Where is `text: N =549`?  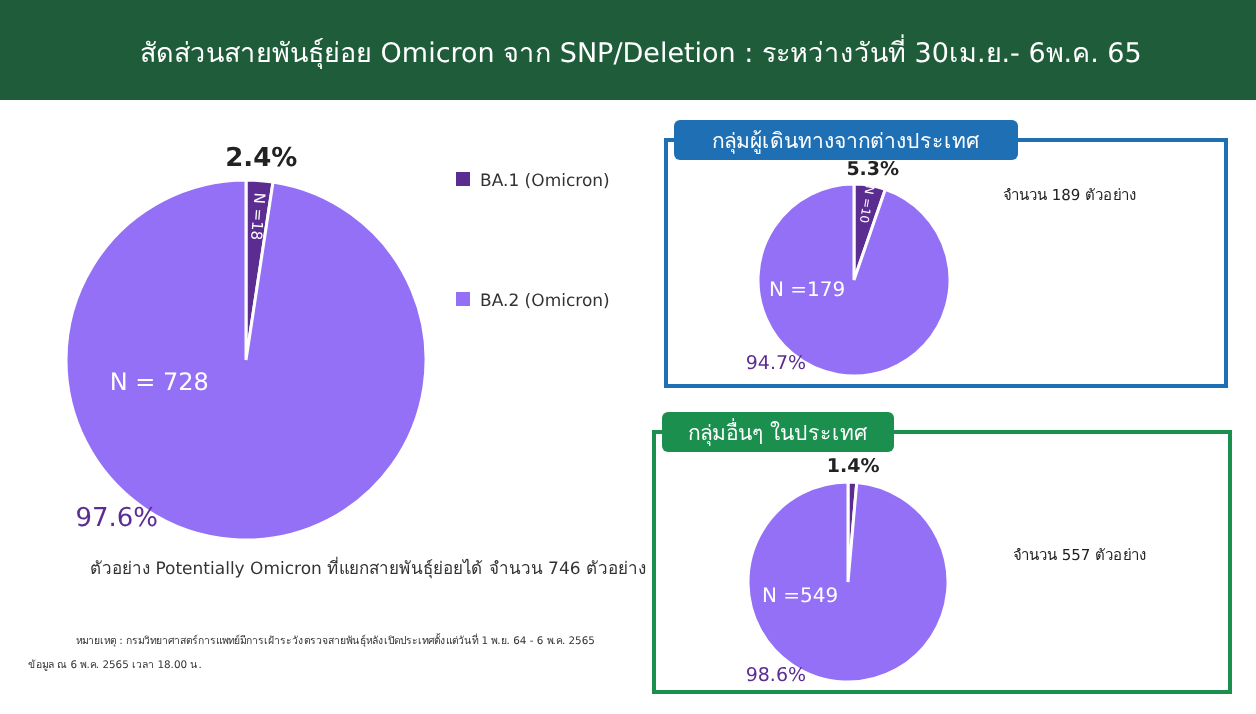 text: N =549 is located at coordinates (800, 596).